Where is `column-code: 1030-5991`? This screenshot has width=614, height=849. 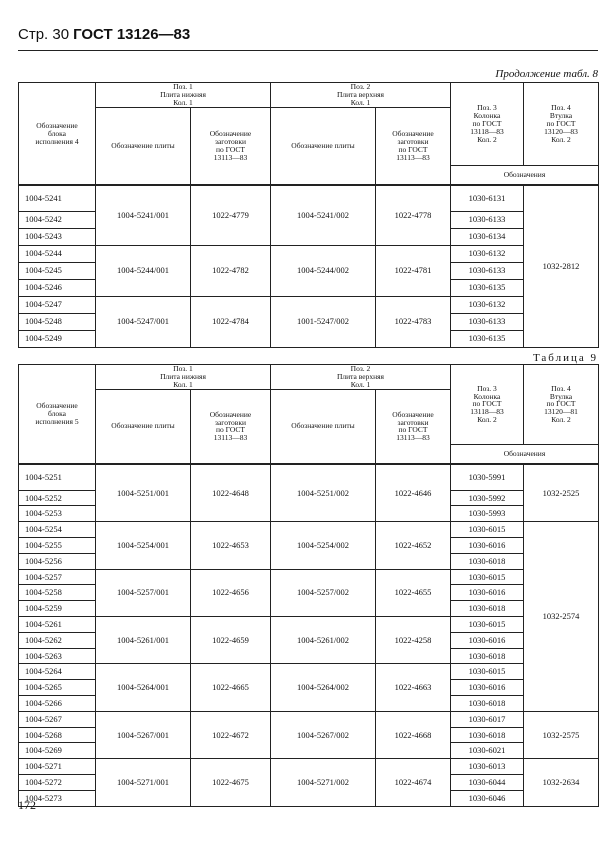
column-code: 1030-5991 is located at coordinates (487, 477).